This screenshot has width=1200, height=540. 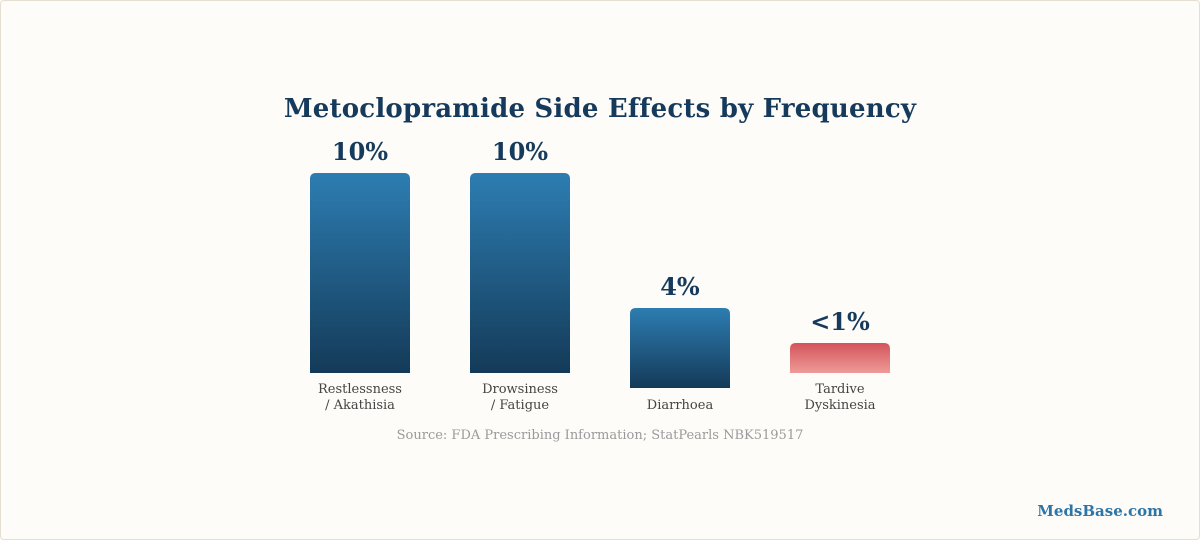 What do you see at coordinates (680, 286) in the screenshot?
I see `bar-value-label: 4%` at bounding box center [680, 286].